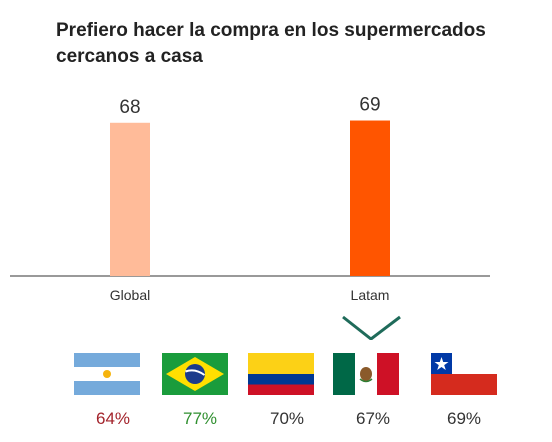  I want to click on category-label-latam: Latam, so click(370, 295).